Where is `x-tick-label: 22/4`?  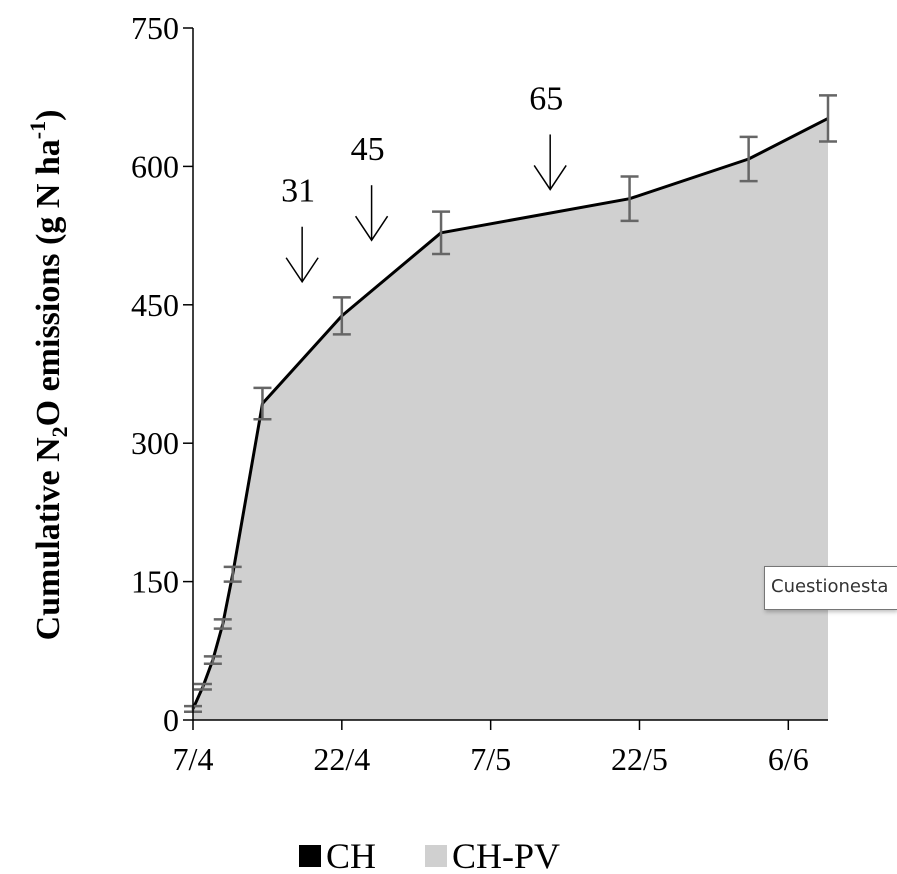
x-tick-label: 22/4 is located at coordinates (341, 759).